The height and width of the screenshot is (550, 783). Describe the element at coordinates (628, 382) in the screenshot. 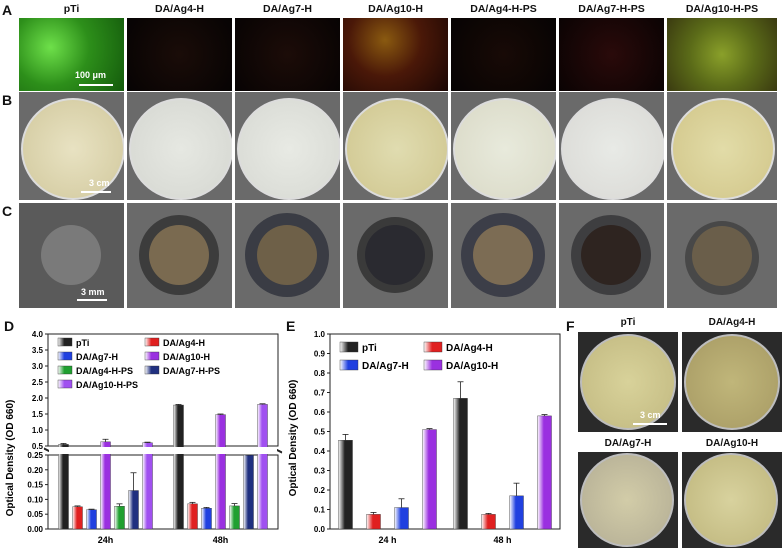

I see `plate-image-pti: 3 cm` at that location.